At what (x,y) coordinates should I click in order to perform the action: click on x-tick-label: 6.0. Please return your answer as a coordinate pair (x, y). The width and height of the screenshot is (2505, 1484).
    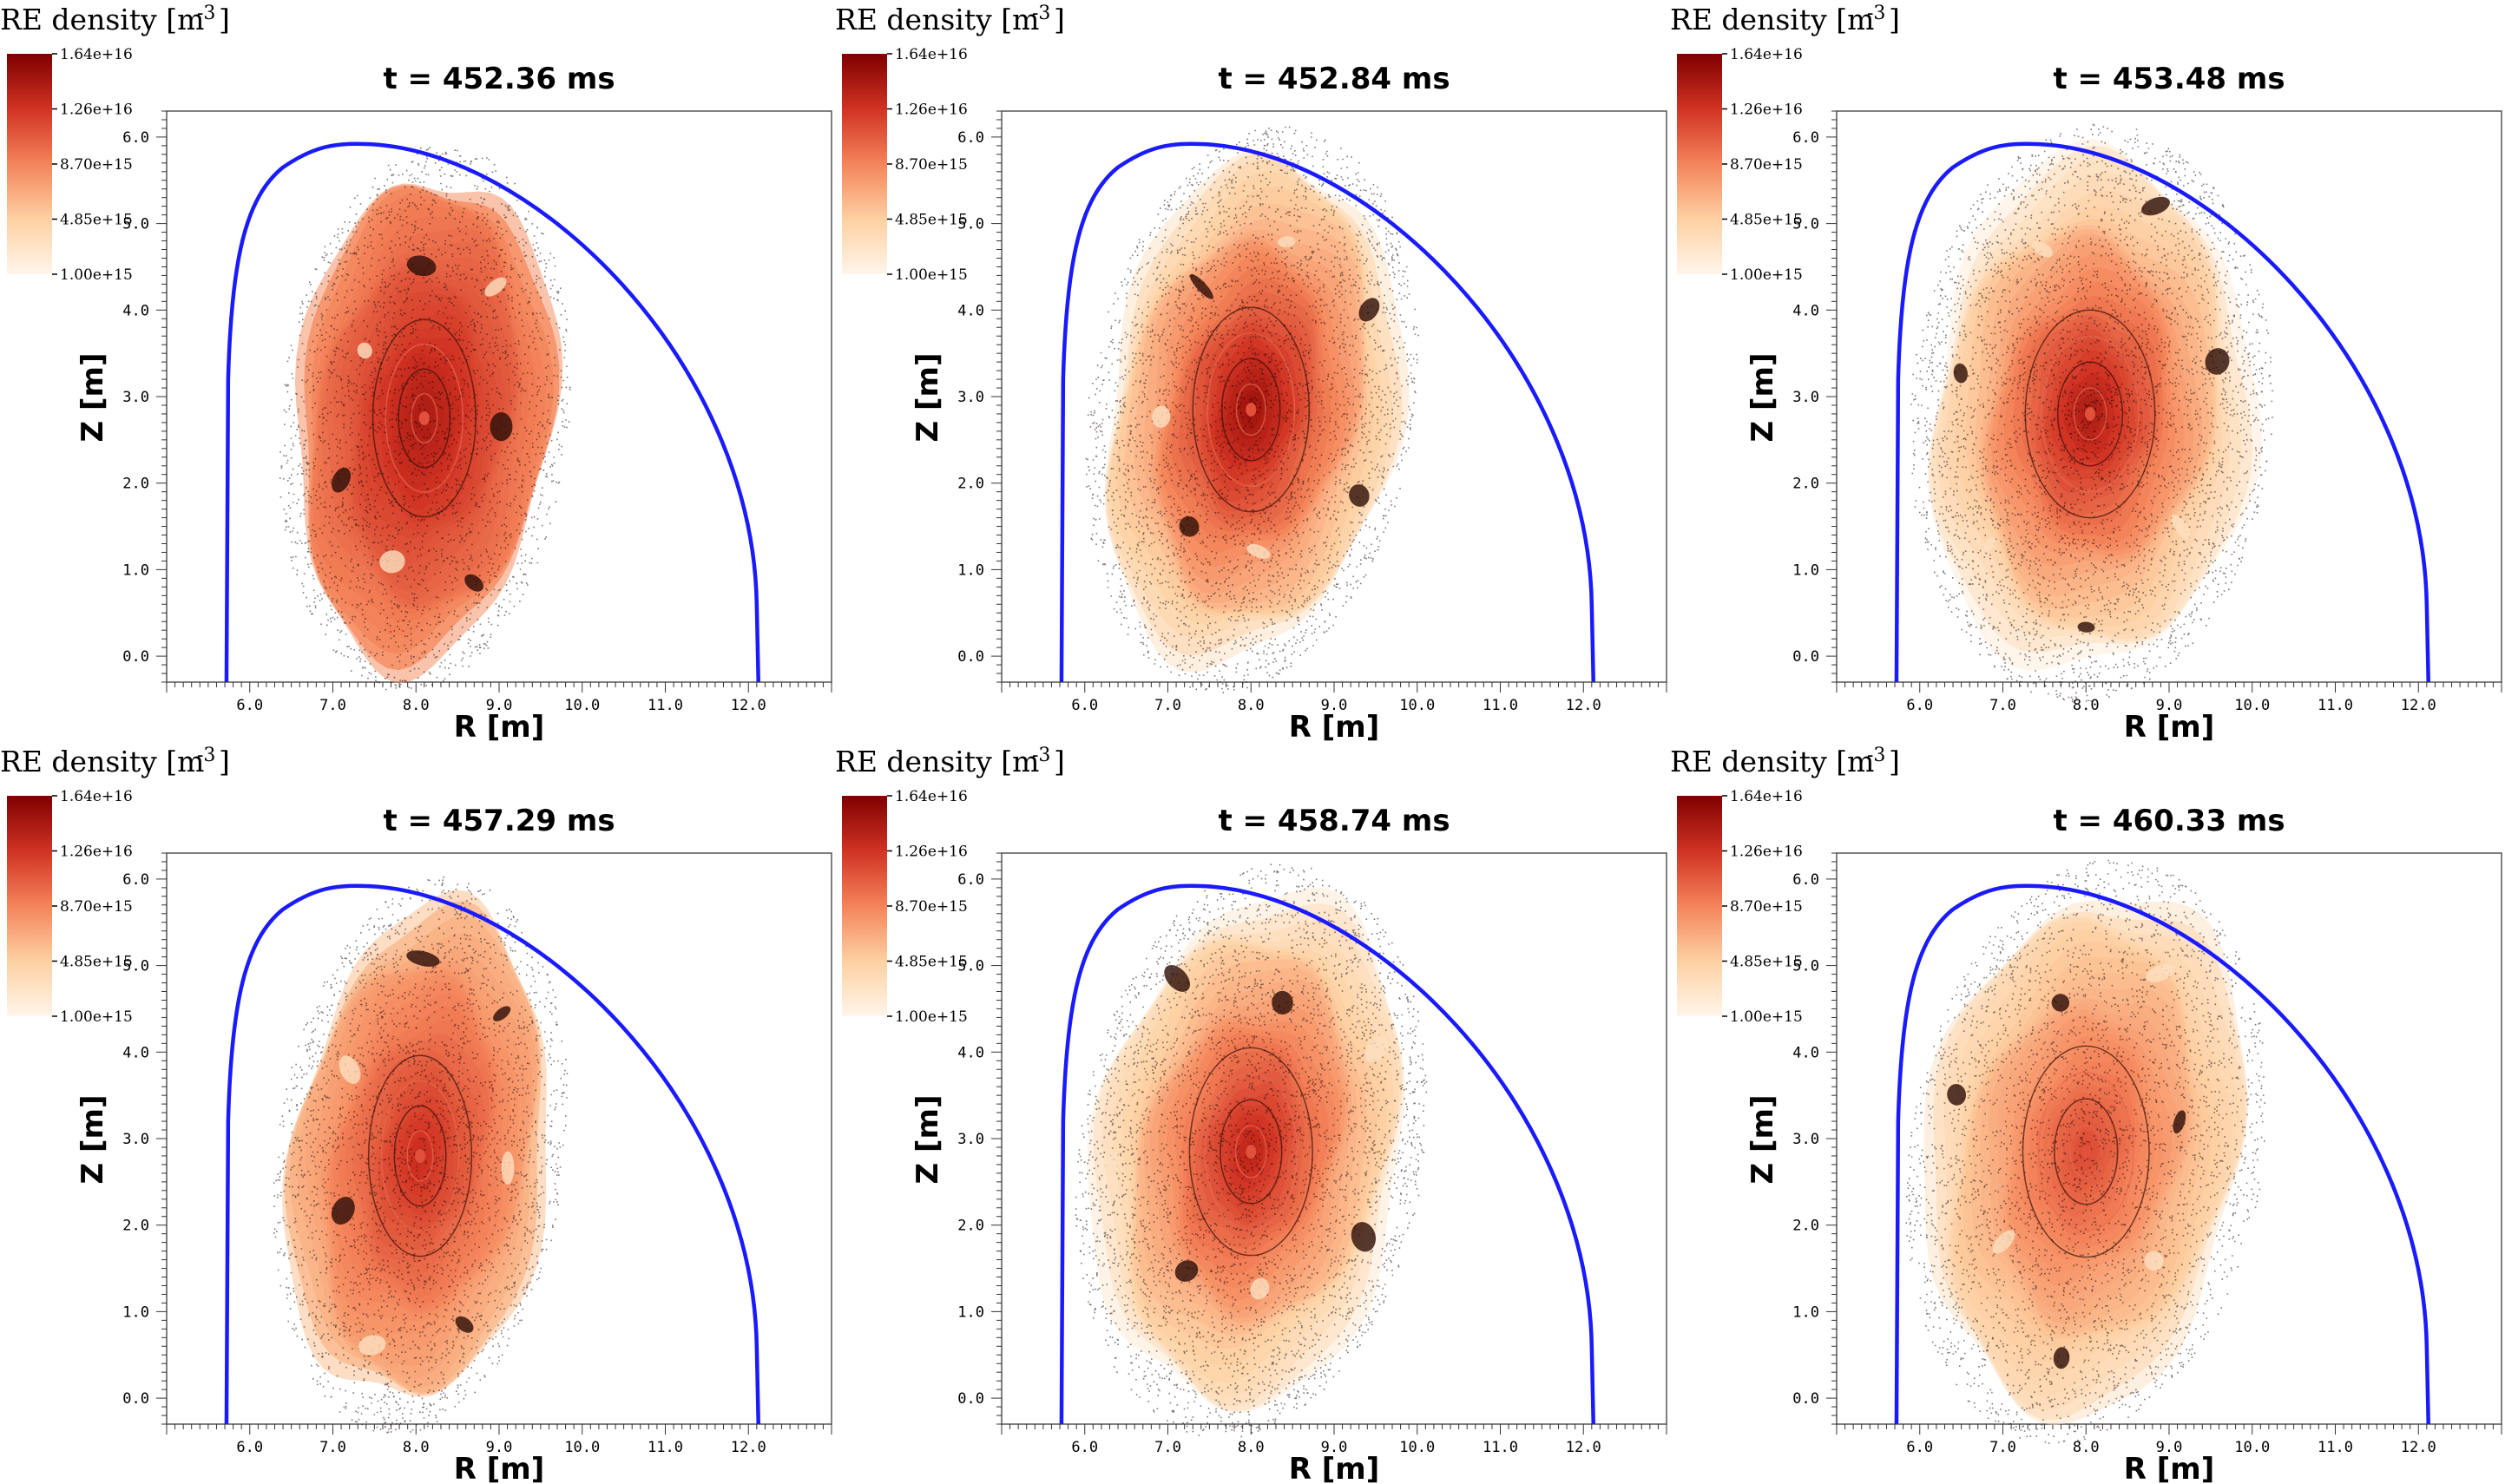
    Looking at the image, I should click on (1920, 705).